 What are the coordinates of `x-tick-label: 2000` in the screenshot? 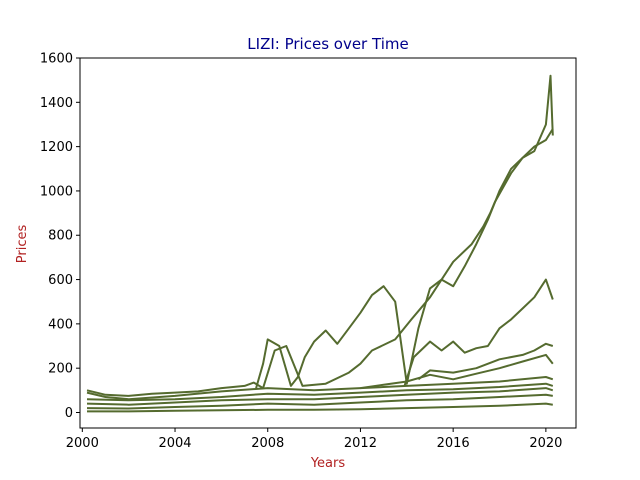 It's located at (82, 443).